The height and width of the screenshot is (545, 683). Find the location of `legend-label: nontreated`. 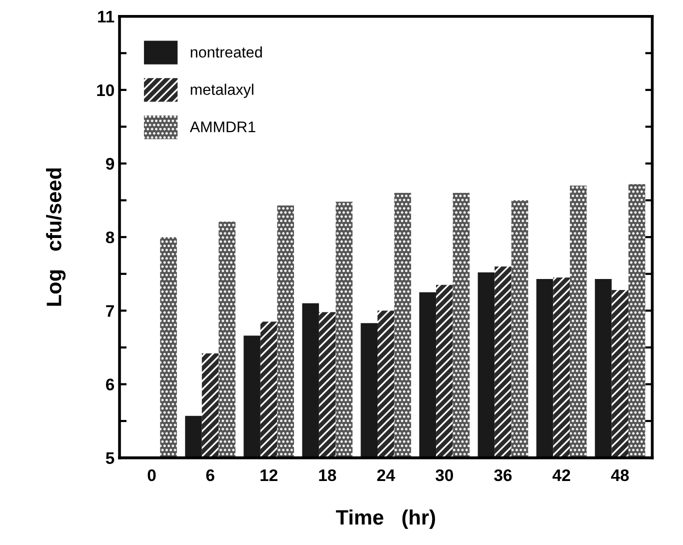

legend-label: nontreated is located at coordinates (226, 52).